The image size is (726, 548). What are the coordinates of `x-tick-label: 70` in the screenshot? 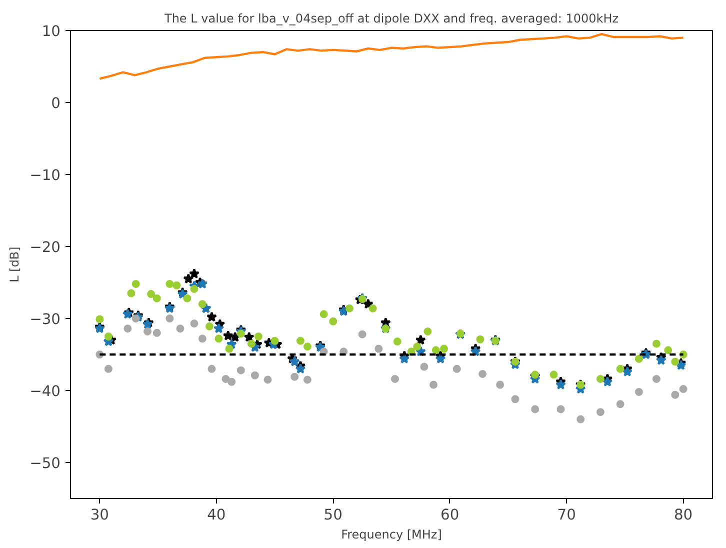 It's located at (566, 515).